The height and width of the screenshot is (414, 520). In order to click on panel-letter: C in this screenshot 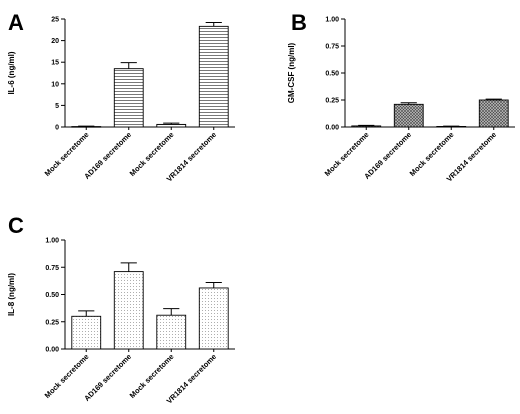, I will do `click(16, 225)`.